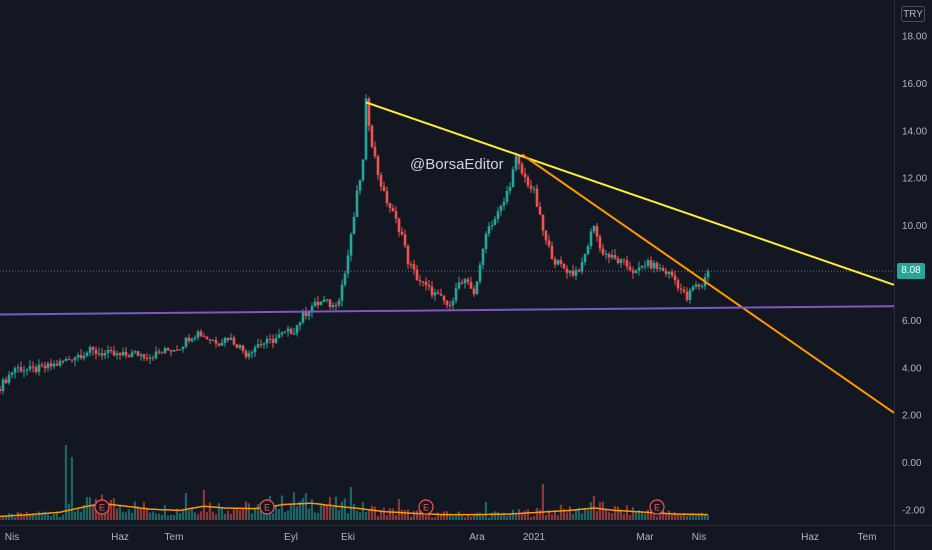 The height and width of the screenshot is (550, 932). I want to click on trendline-purple-support, so click(447, 310).